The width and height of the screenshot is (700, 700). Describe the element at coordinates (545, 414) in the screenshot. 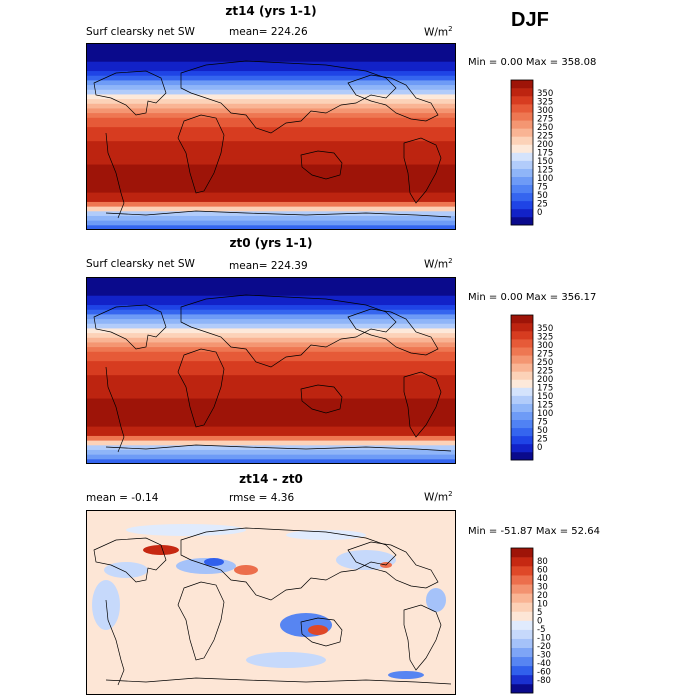

I see `colorbar-tick-label: 100` at that location.